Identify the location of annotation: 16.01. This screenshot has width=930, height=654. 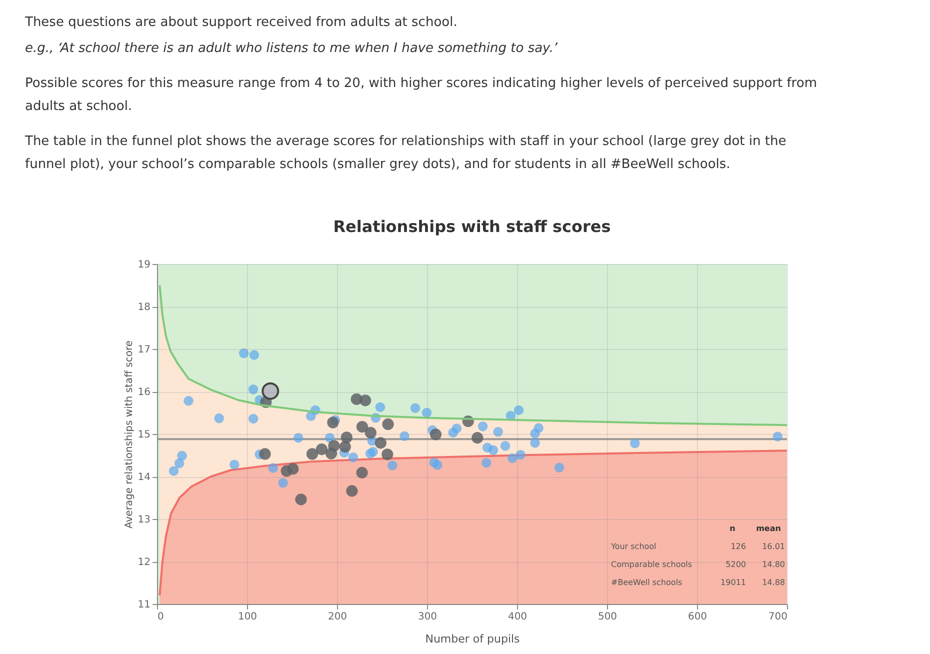
(773, 546).